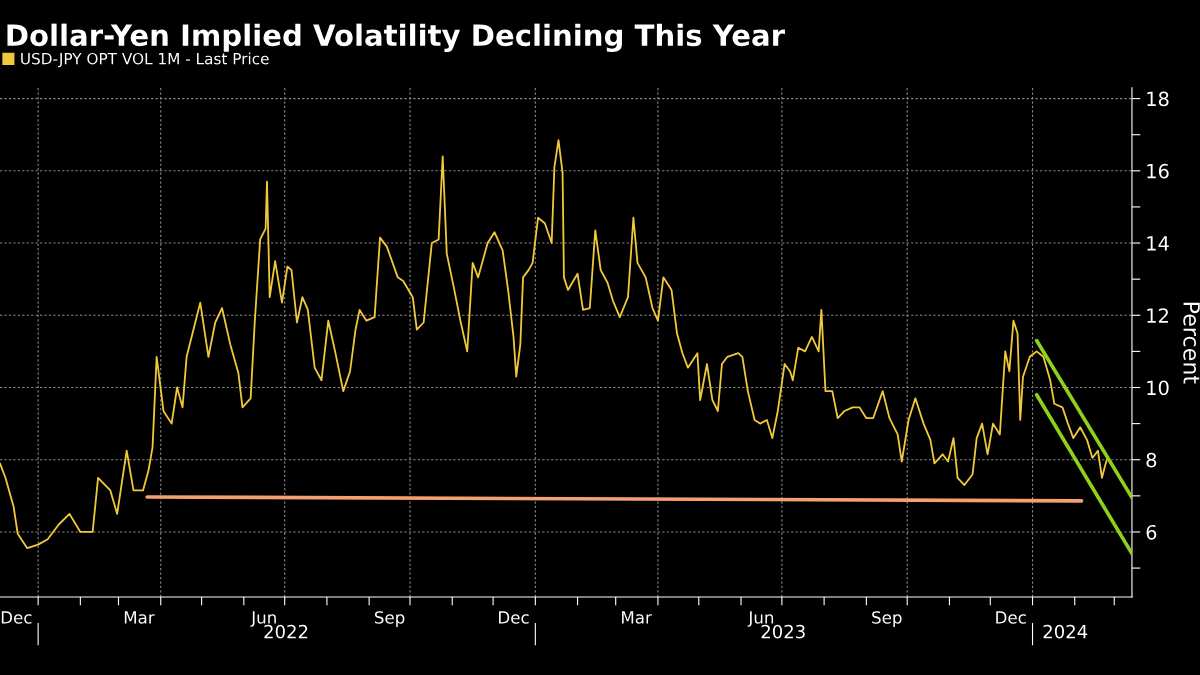 The height and width of the screenshot is (675, 1200). Describe the element at coordinates (1158, 171) in the screenshot. I see `y-tick-label: 16` at that location.